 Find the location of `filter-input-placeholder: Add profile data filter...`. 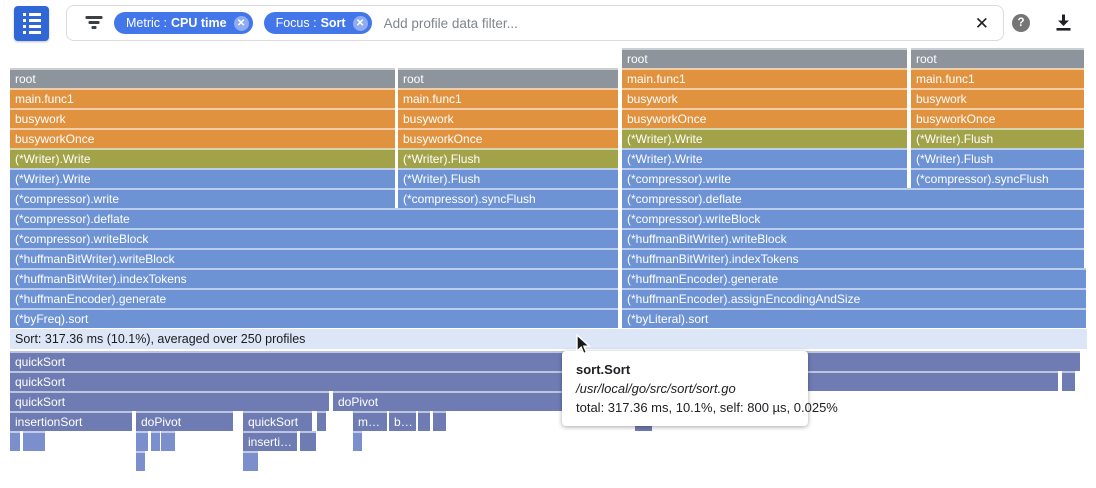

filter-input-placeholder: Add profile data filter... is located at coordinates (450, 23).